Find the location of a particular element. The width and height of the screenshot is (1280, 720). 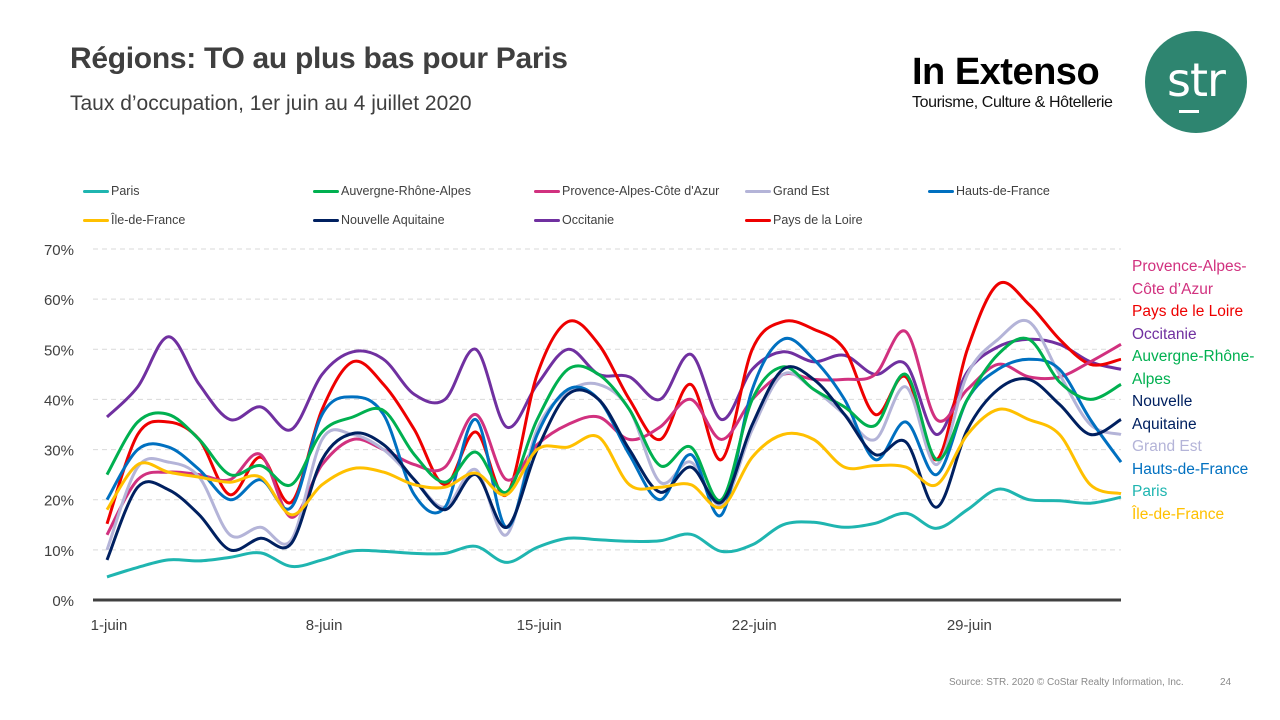

legend-label: Paris is located at coordinates (125, 191).